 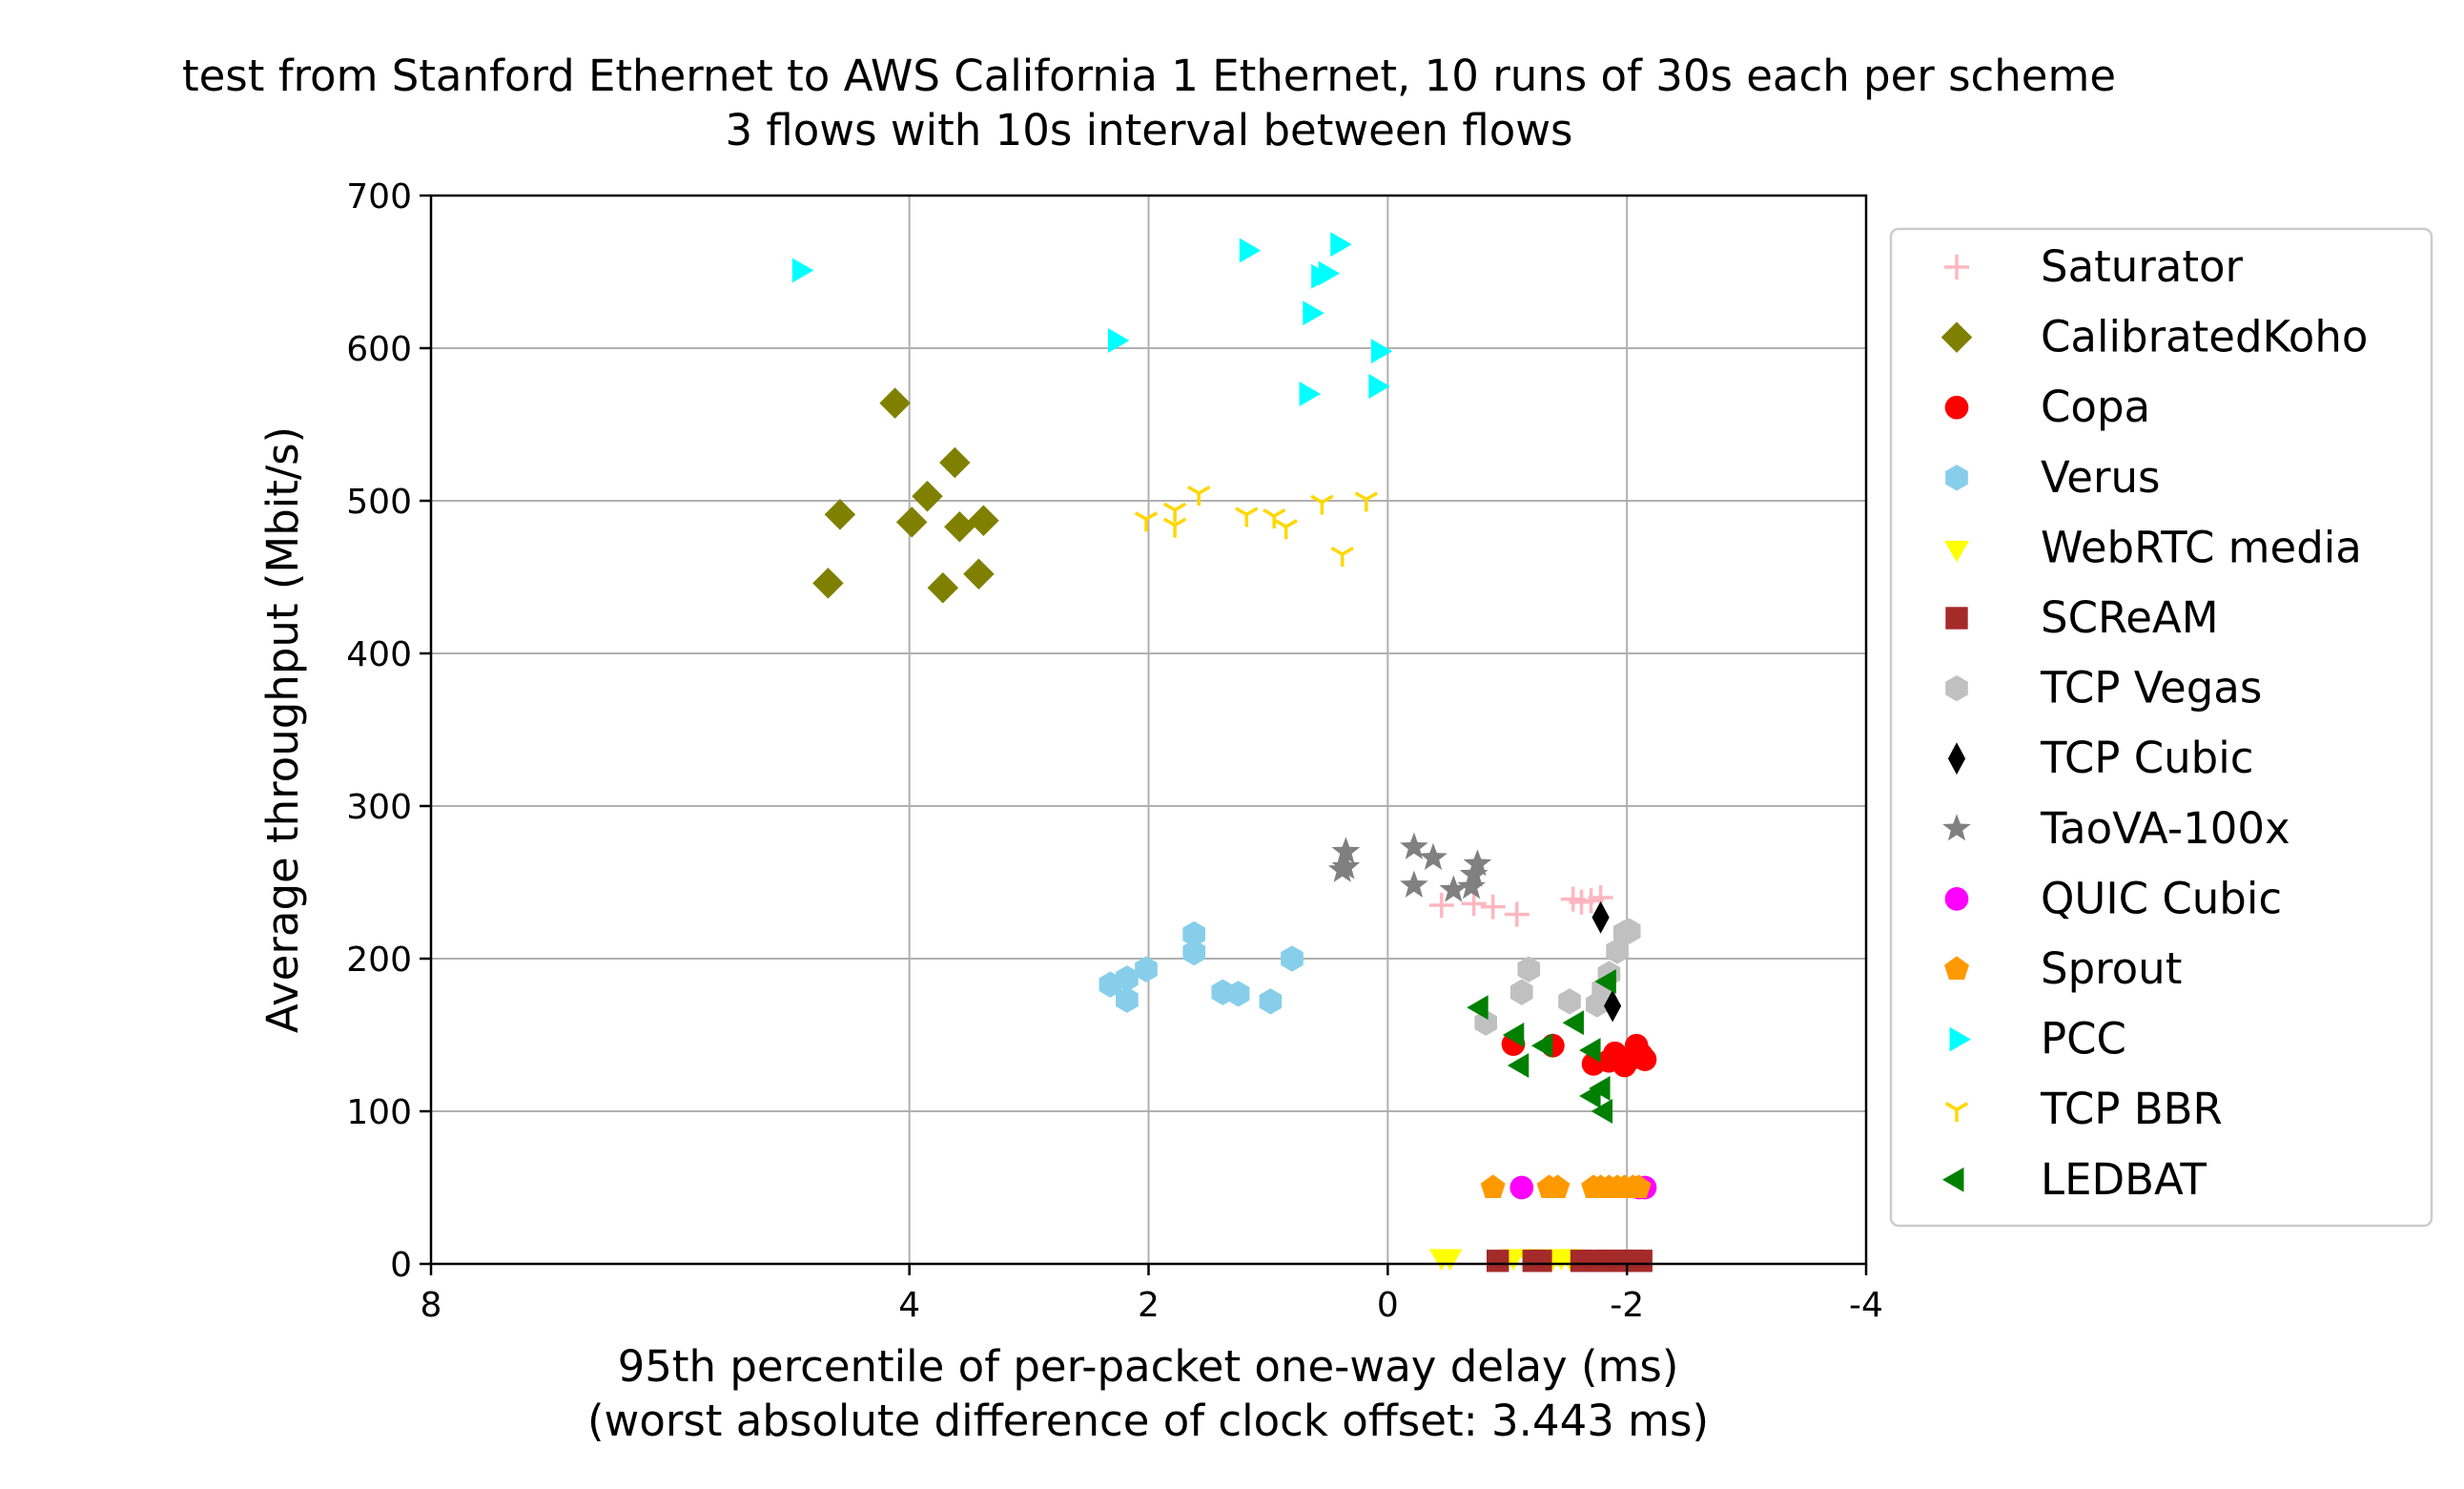 I want to click on y-tick-label: 100, so click(x=379, y=1112).